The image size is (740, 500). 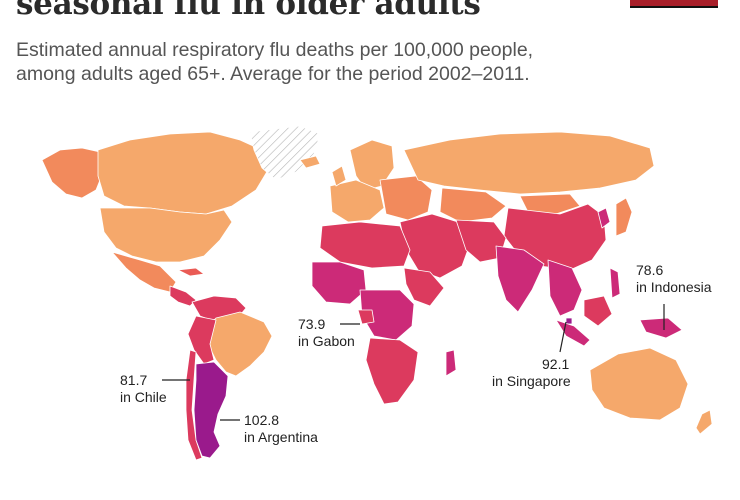 I want to click on region-singapore, so click(x=569, y=321).